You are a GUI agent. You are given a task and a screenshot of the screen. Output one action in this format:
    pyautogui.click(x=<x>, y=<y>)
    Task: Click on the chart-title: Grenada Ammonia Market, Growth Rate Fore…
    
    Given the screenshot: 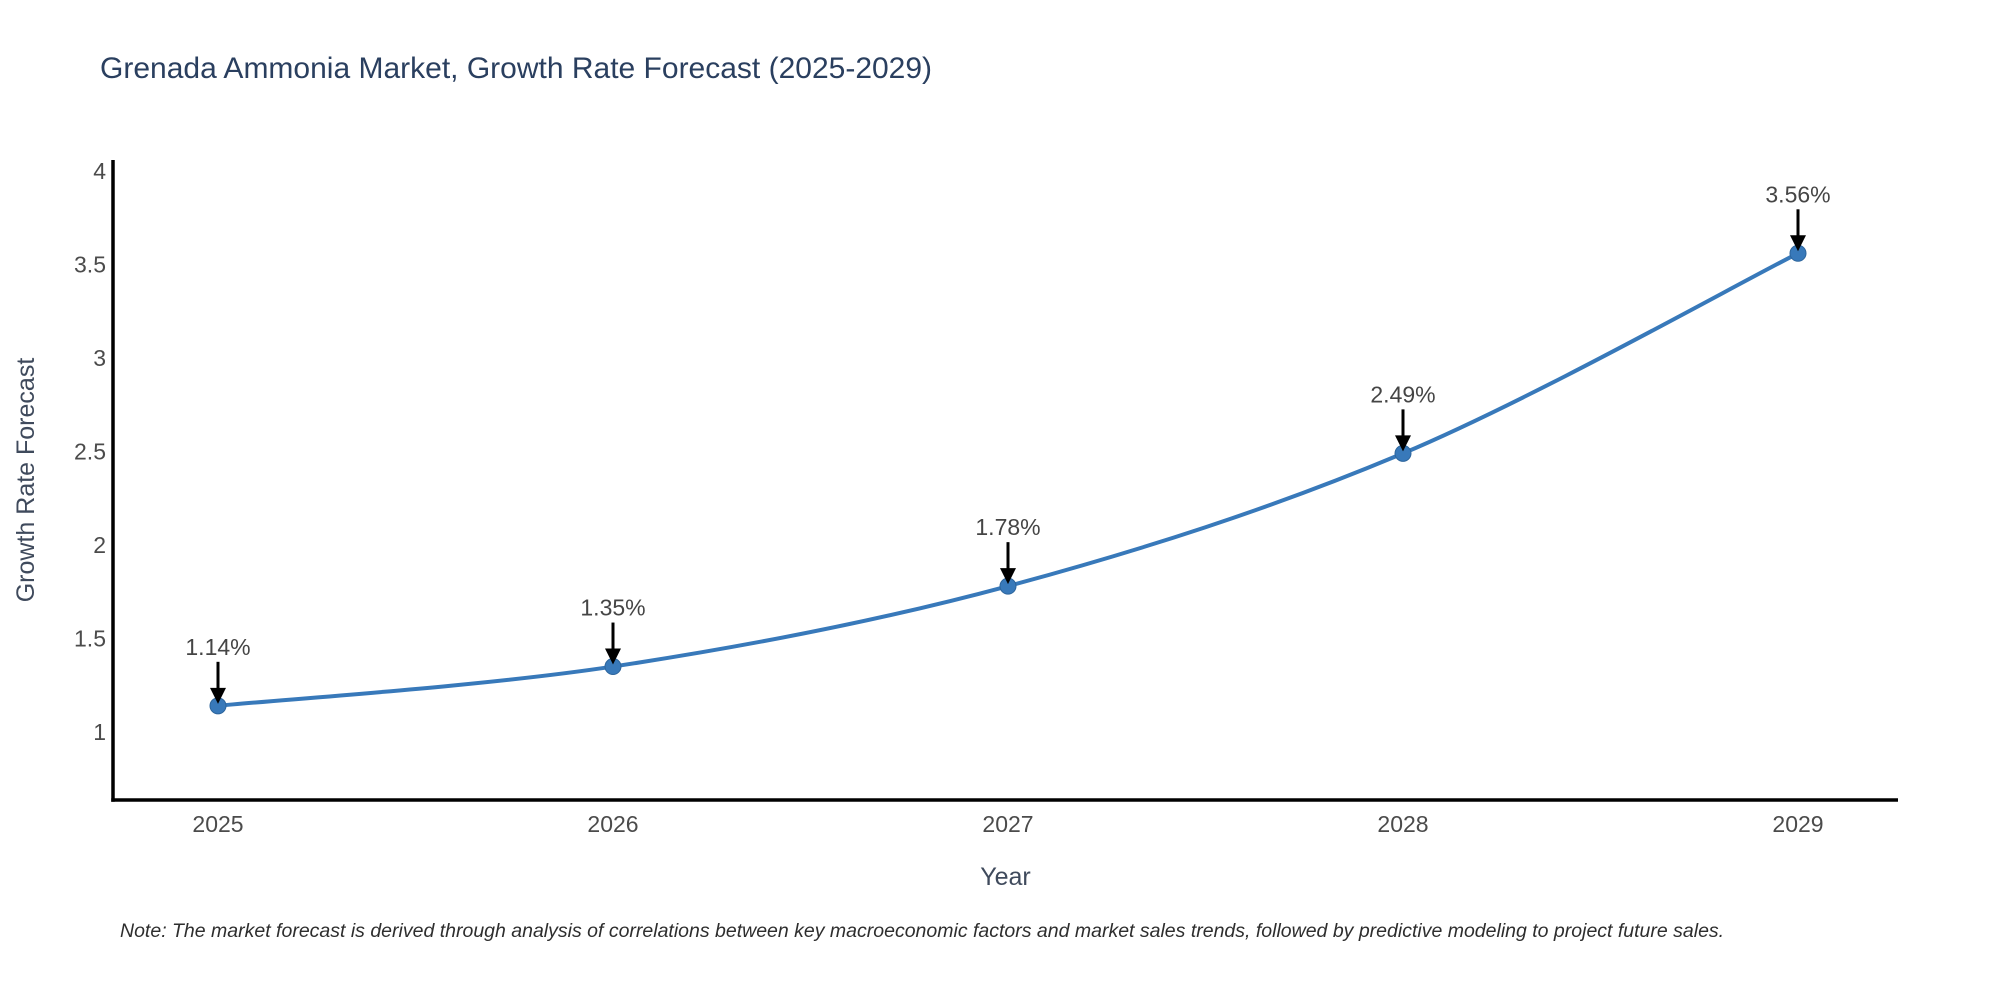 What is the action you would take?
    pyautogui.click(x=516, y=68)
    